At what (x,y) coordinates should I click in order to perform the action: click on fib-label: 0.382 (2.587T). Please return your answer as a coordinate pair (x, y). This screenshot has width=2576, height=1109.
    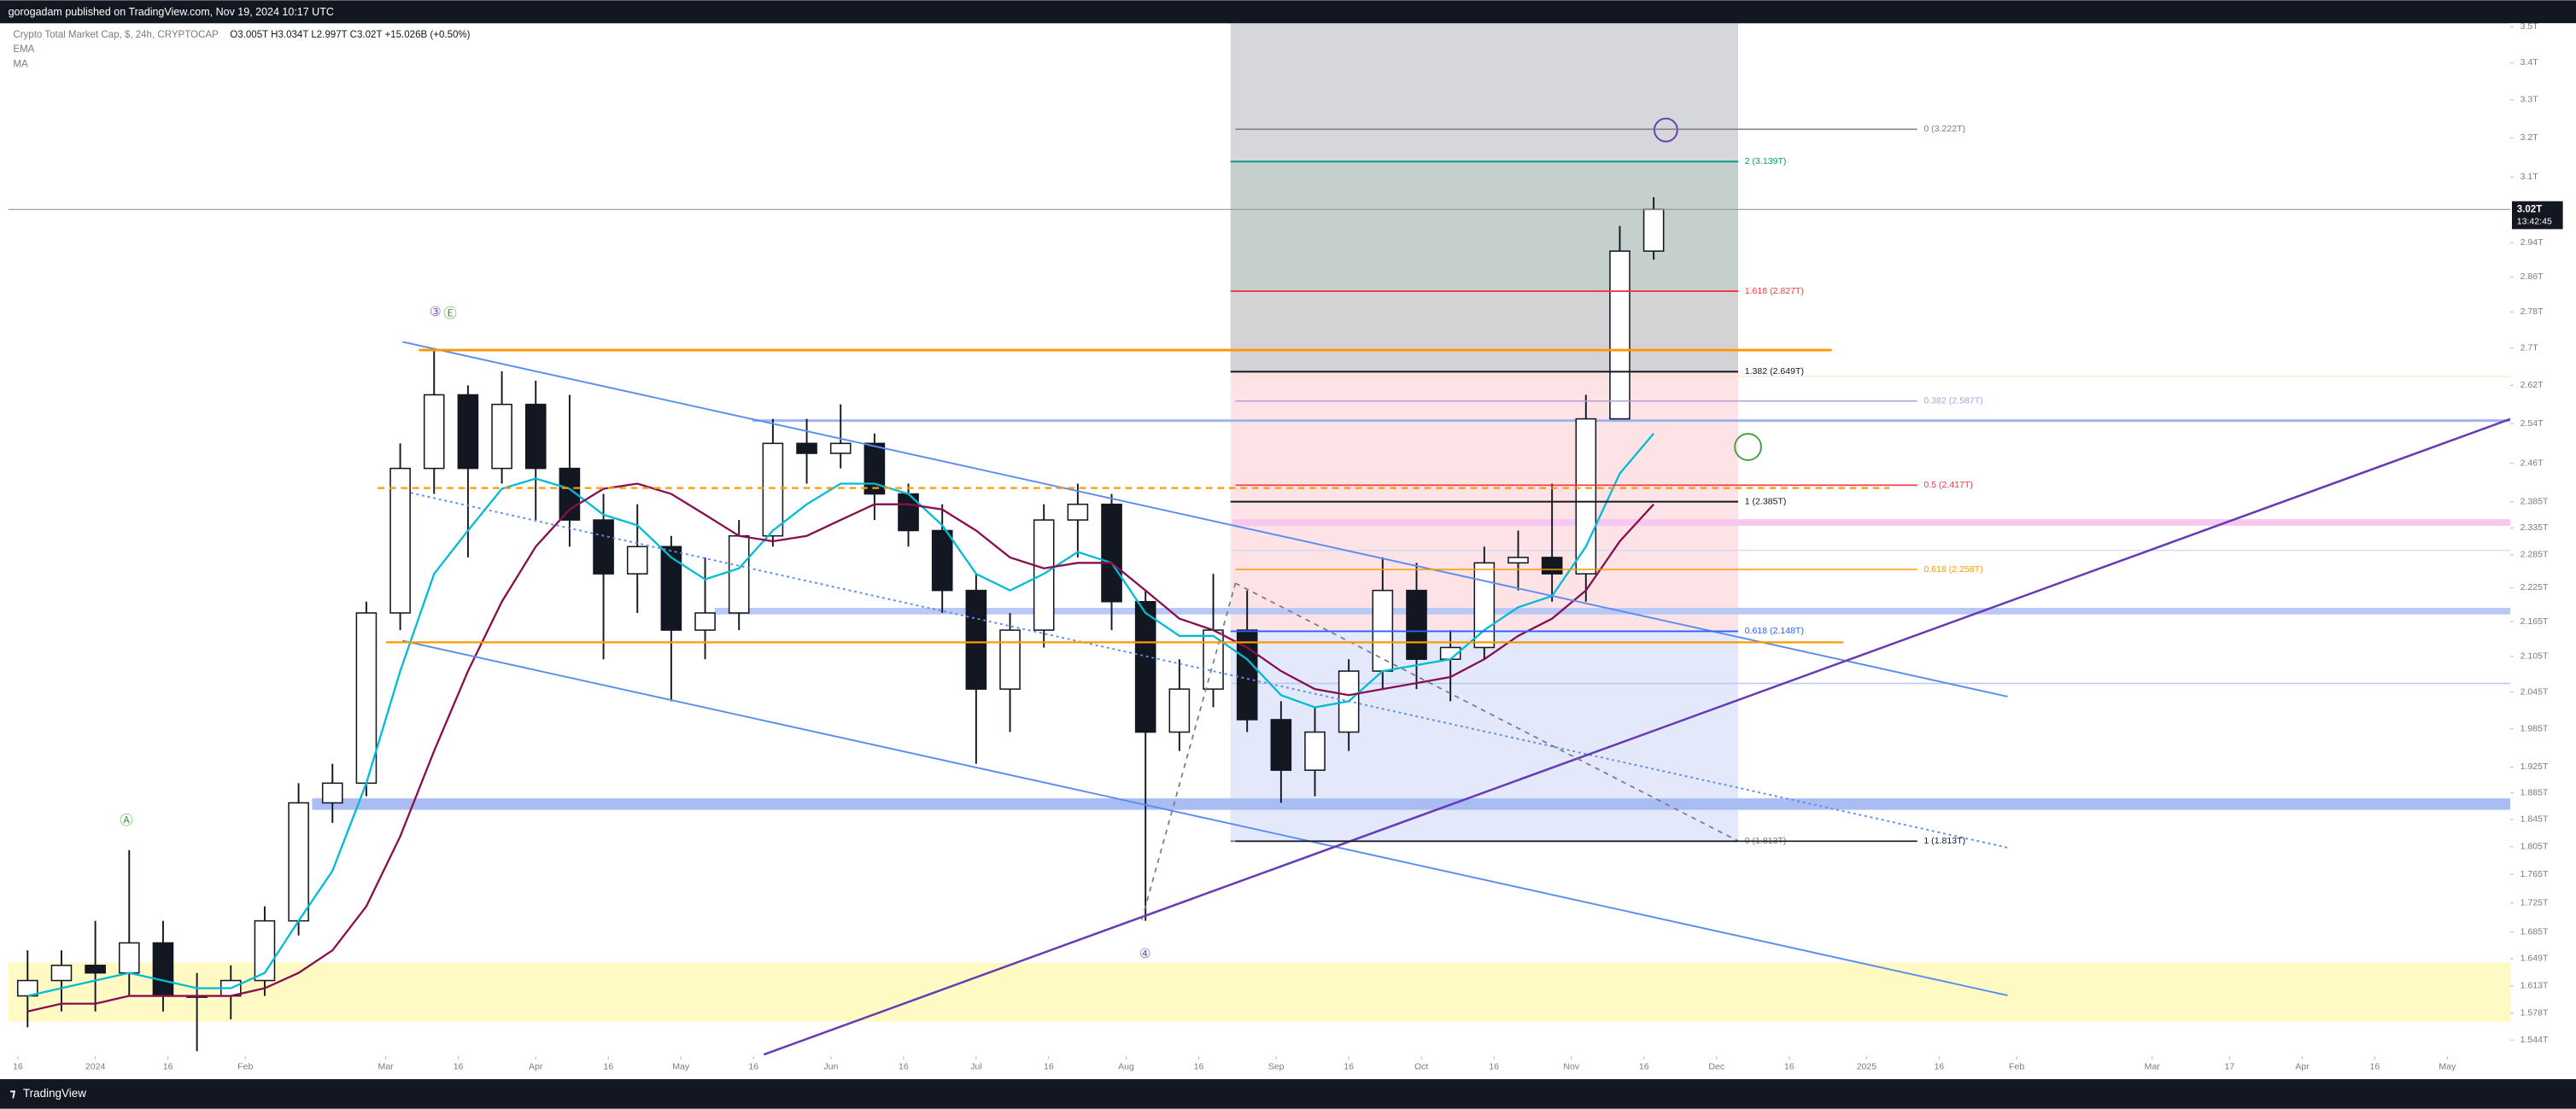
    Looking at the image, I should click on (1952, 401).